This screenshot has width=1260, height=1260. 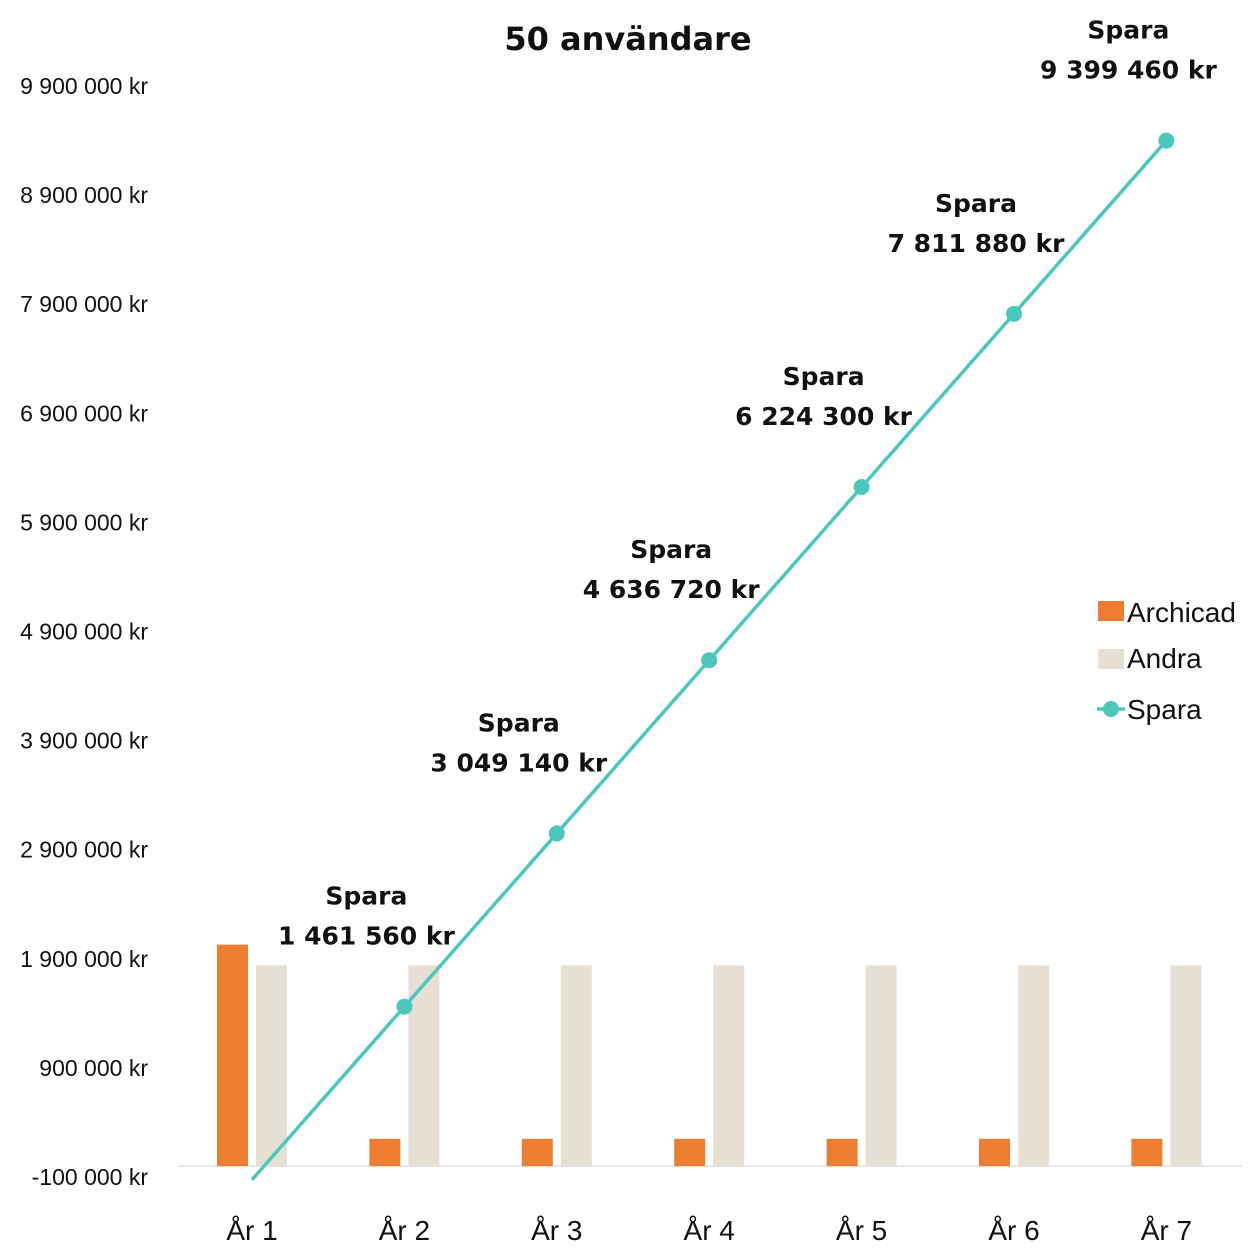 I want to click on legend-andra-swatch, so click(x=1111, y=659).